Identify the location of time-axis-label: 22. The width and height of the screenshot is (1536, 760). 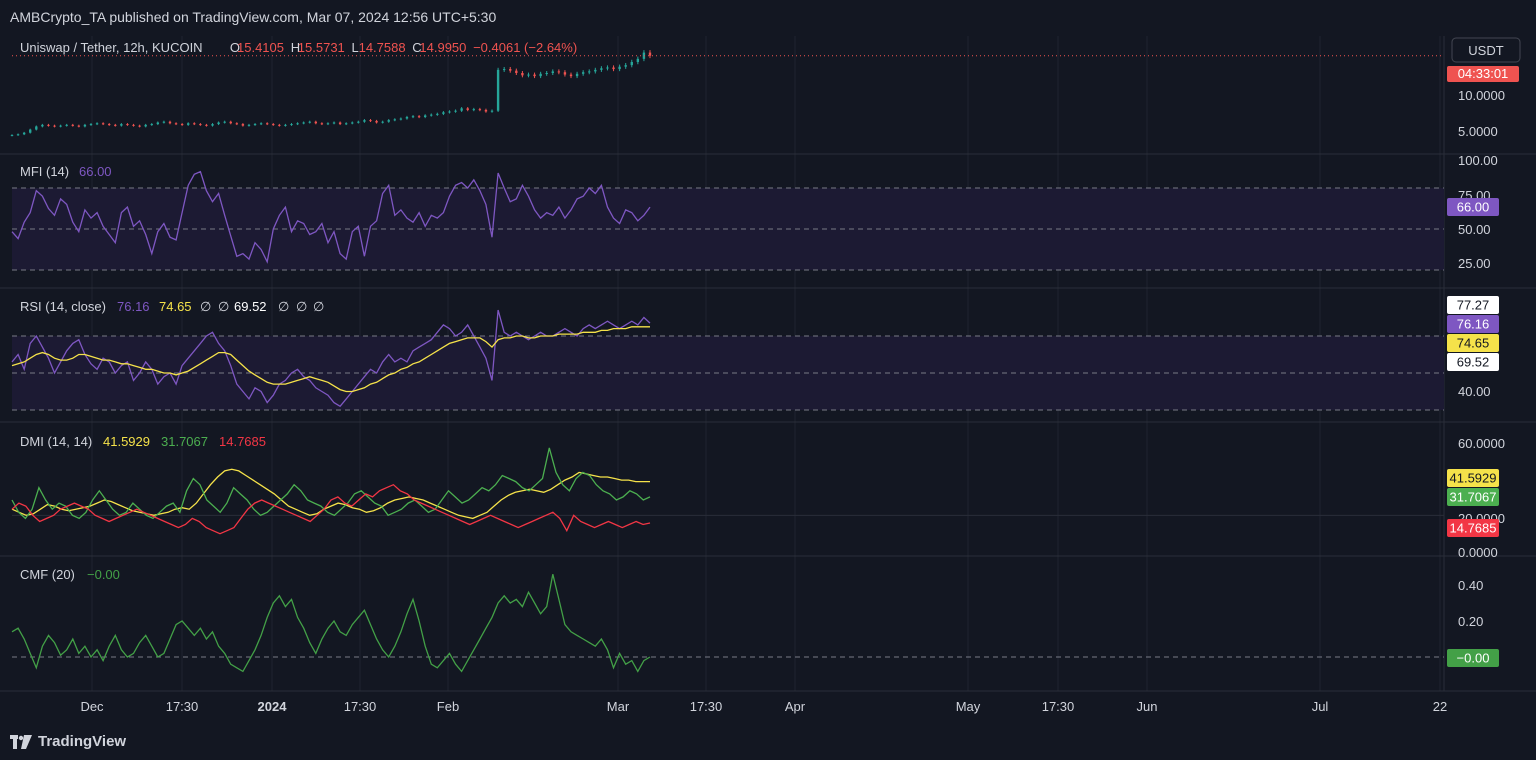
(1440, 706).